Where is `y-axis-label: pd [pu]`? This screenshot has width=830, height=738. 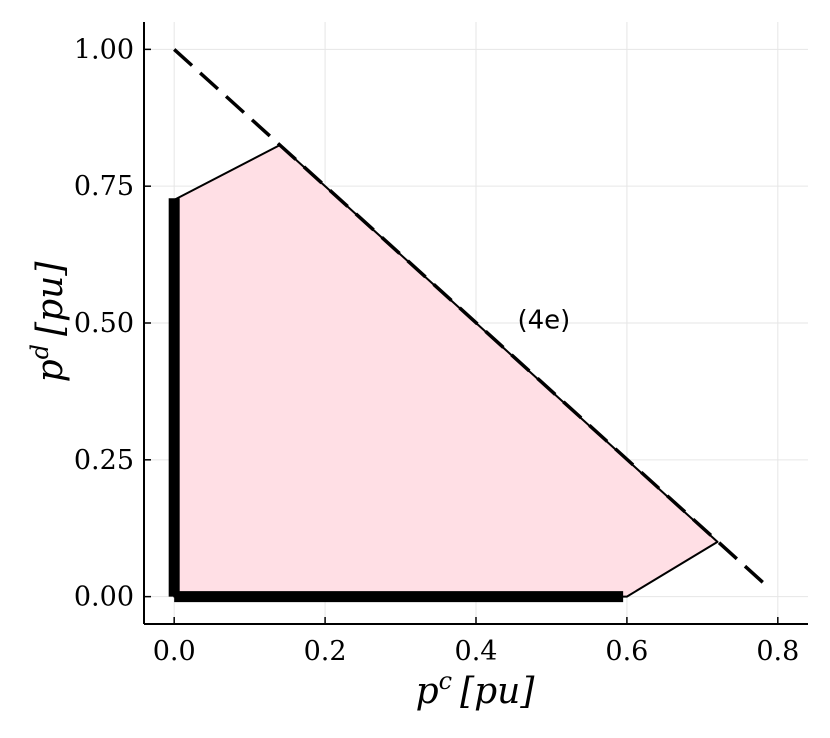
y-axis-label: pd [pu] is located at coordinates (48, 322).